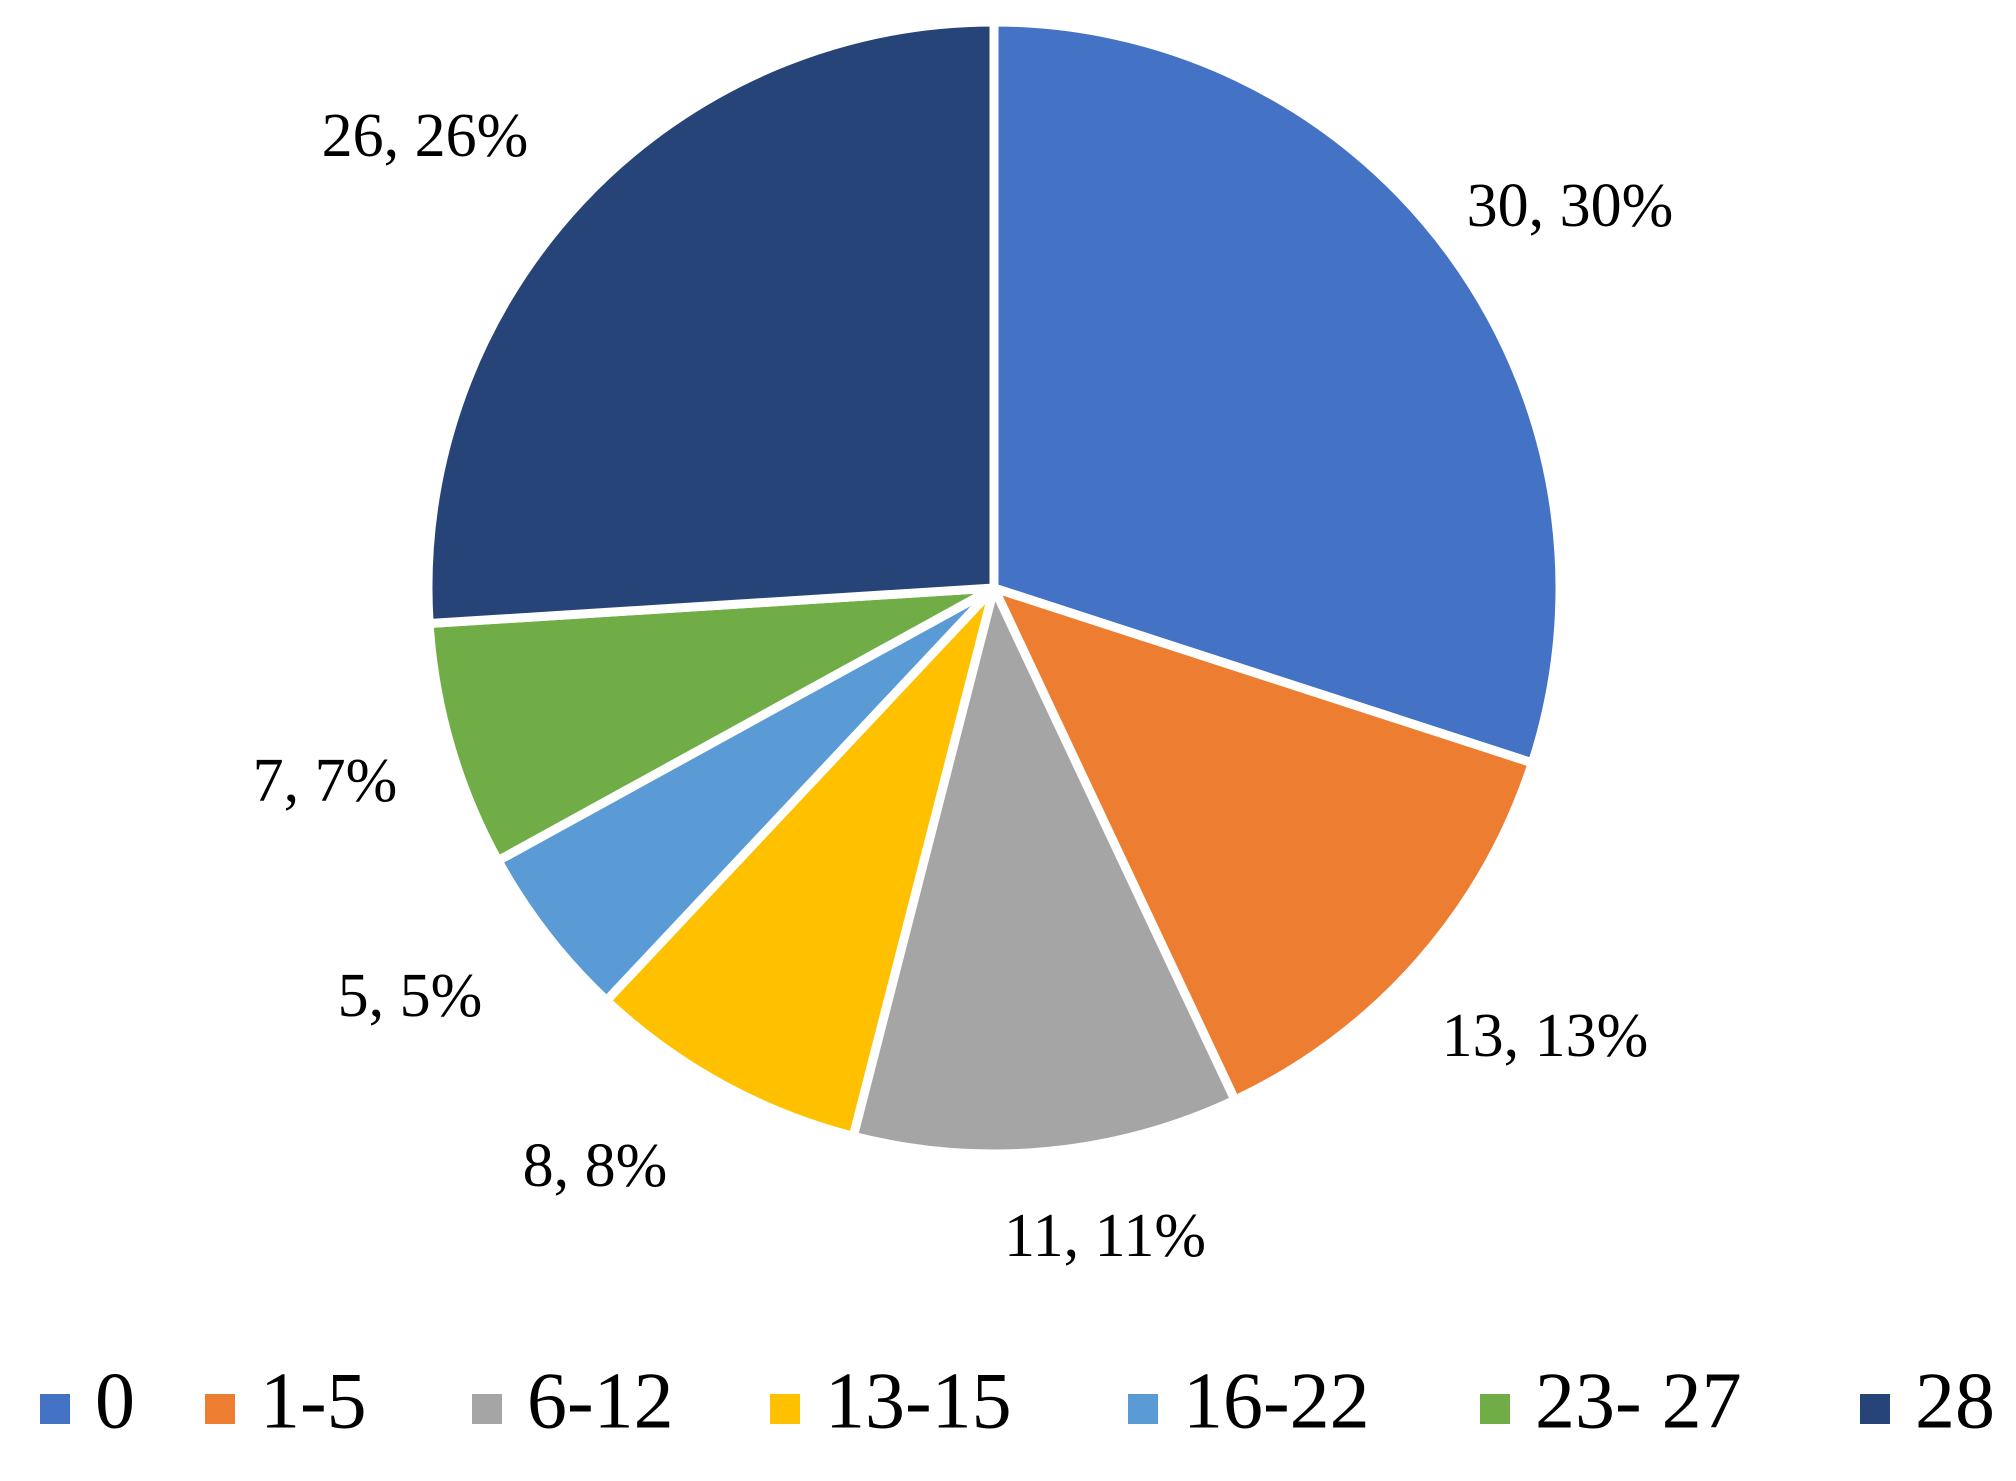  I want to click on data-label-13-15: 8, 8%, so click(595, 1166).